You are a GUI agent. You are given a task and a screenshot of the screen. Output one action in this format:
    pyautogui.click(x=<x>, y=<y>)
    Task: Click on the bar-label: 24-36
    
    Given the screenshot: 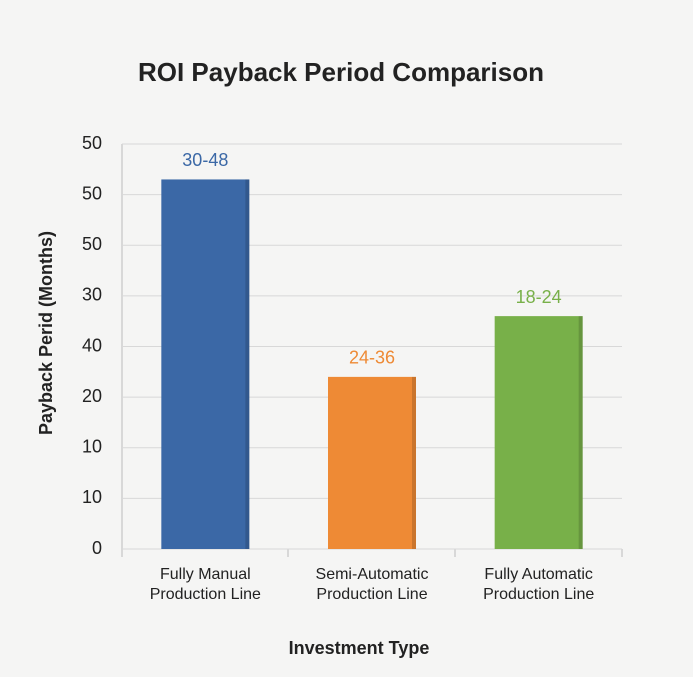 What is the action you would take?
    pyautogui.click(x=372, y=358)
    